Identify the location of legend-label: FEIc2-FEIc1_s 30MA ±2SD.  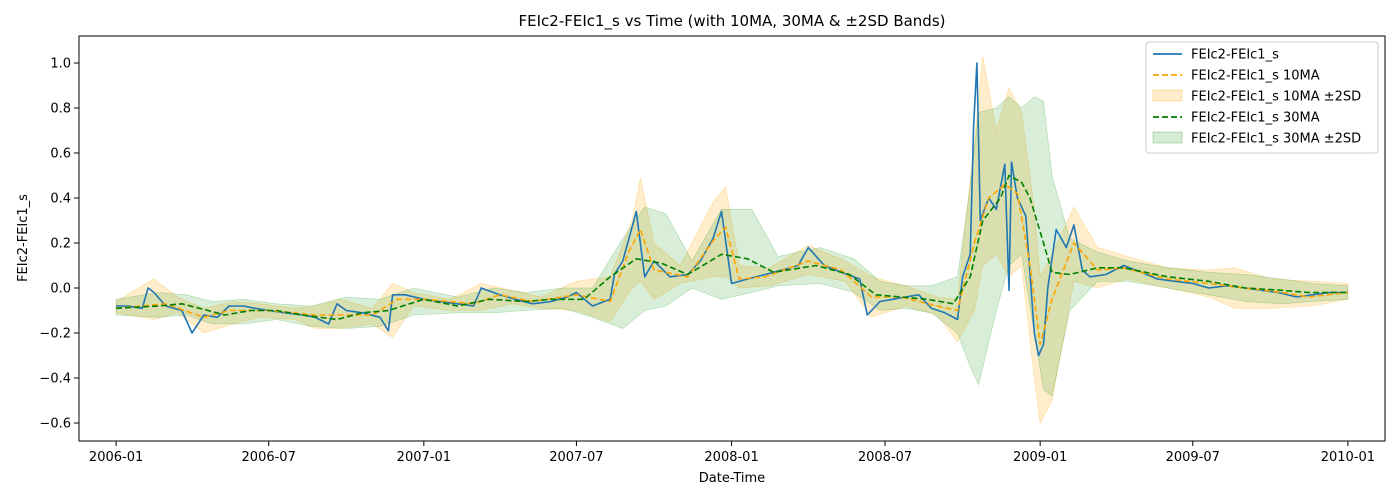
(1276, 139).